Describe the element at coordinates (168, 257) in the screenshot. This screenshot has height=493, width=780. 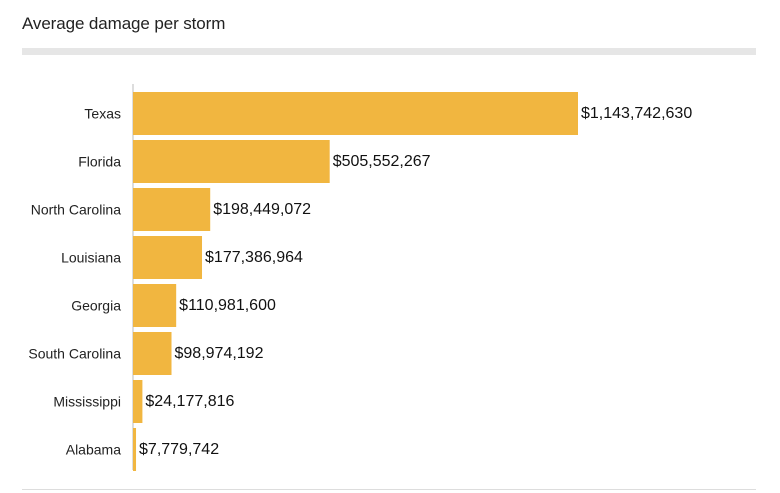
I see `bar-louisiana` at that location.